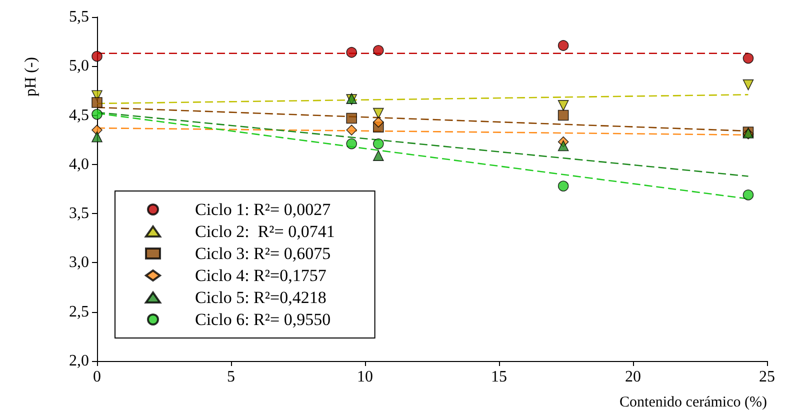 The image size is (785, 418). What do you see at coordinates (79, 164) in the screenshot?
I see `y-tick-label: 4,0` at bounding box center [79, 164].